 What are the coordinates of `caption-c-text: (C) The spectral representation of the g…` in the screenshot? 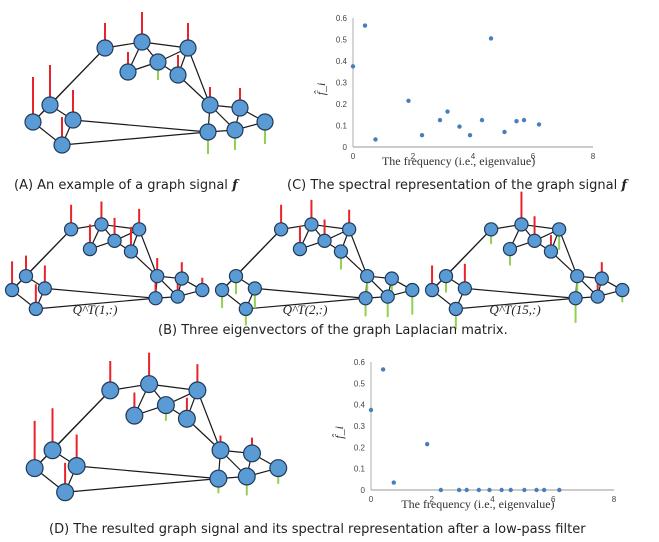 It's located at (454, 185).